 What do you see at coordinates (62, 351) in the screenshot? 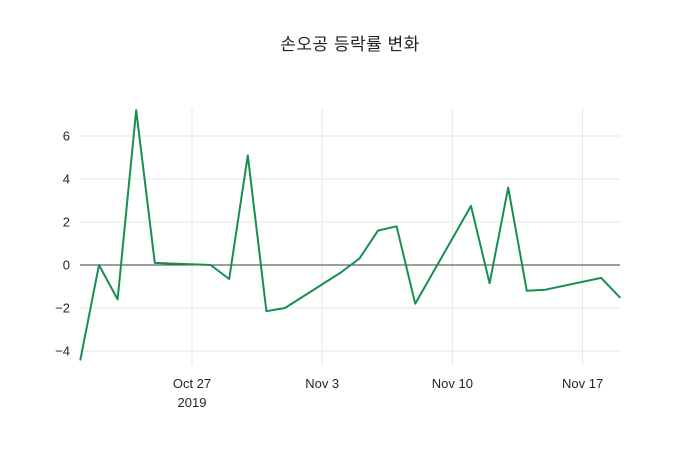
I see `y-axis-tick-label: −4` at bounding box center [62, 351].